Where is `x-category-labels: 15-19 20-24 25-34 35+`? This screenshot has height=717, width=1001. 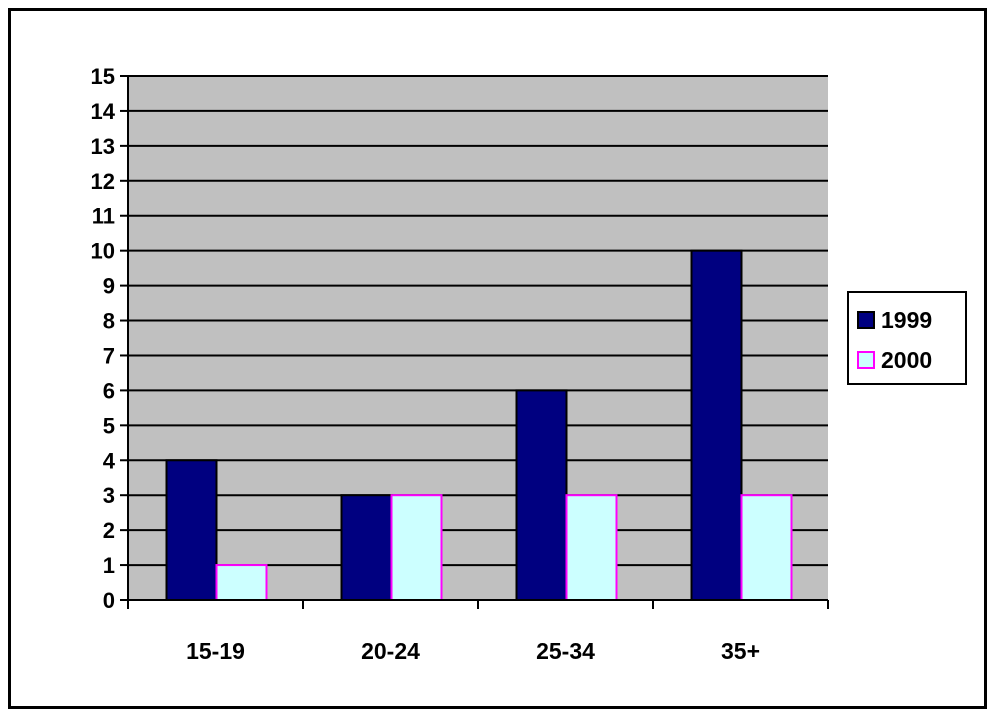
x-category-labels: 15-19 20-24 25-34 35+ is located at coordinates (473, 651).